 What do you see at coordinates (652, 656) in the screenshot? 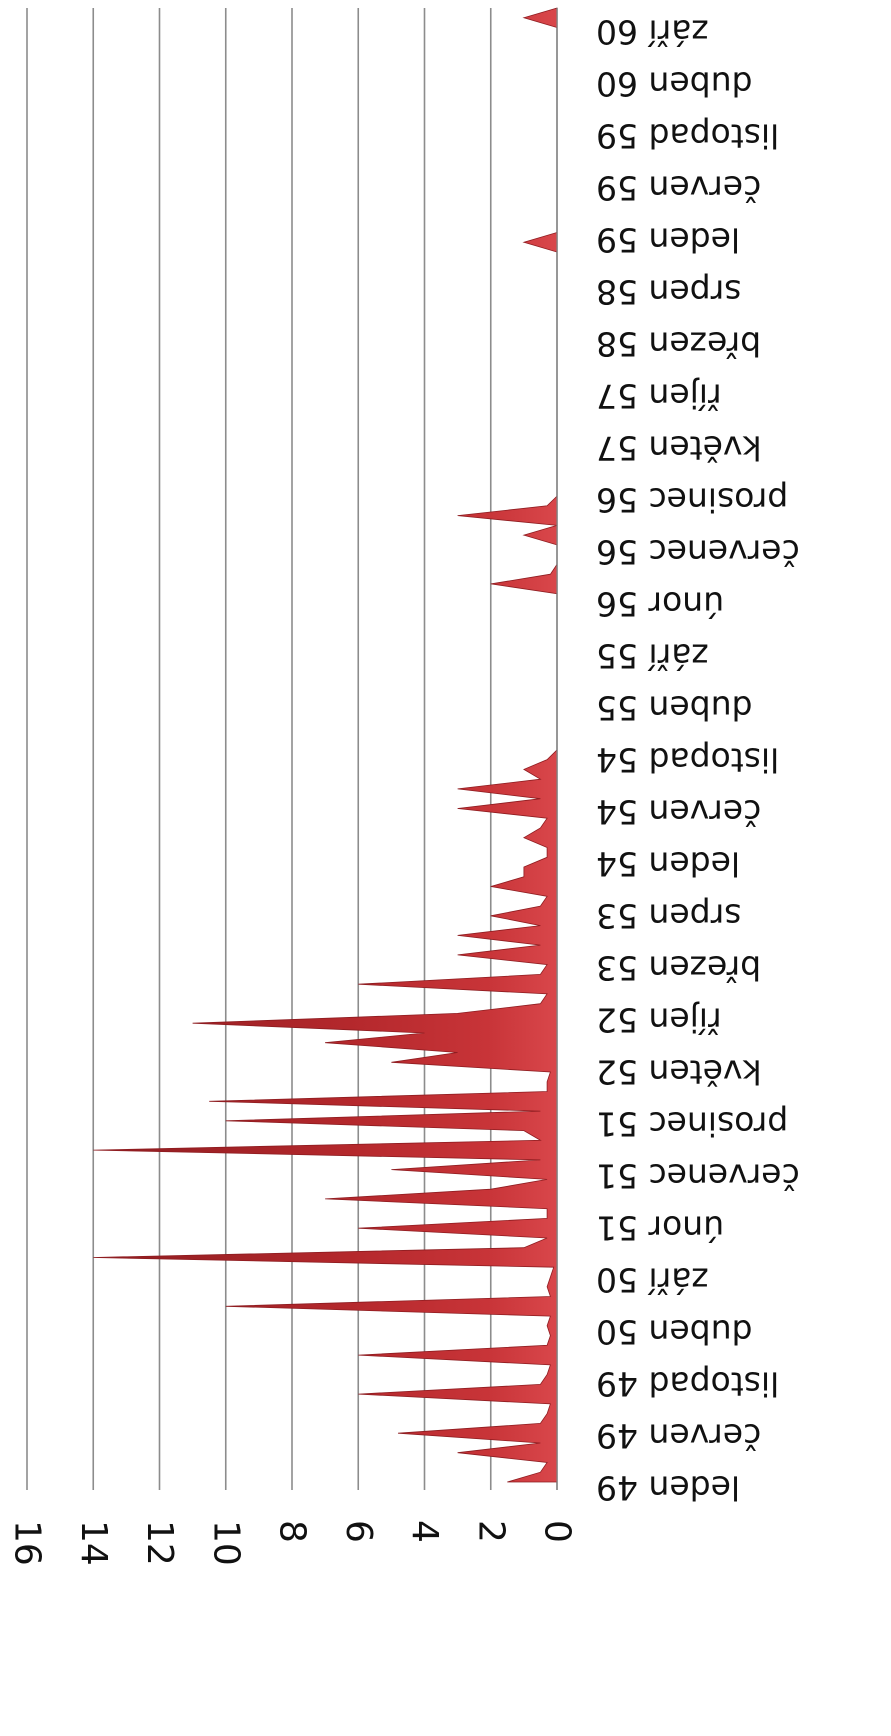
I see `category-tick-label: září 55` at bounding box center [652, 656].